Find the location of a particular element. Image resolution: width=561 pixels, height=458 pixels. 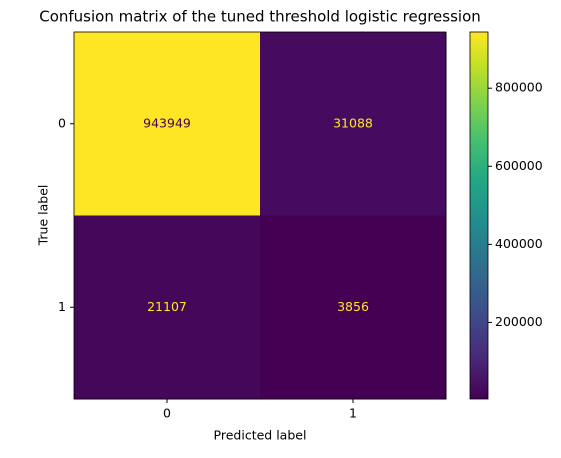

y-tick-label: 0 is located at coordinates (62, 122).